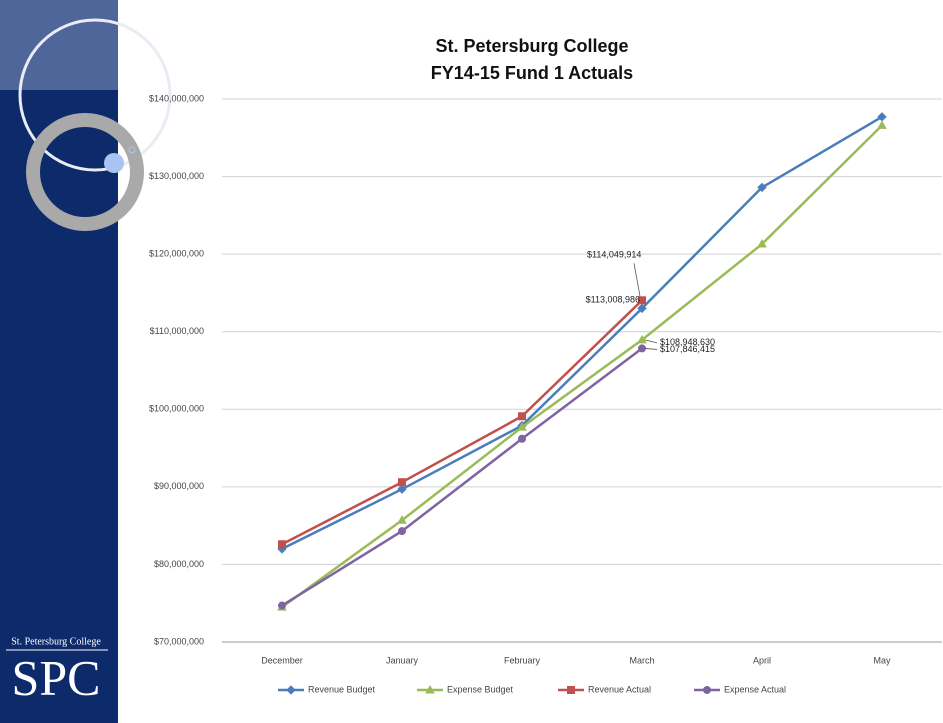 This screenshot has width=943, height=723. Describe the element at coordinates (177, 331) in the screenshot. I see `y-tick-label: $110,000,000` at that location.